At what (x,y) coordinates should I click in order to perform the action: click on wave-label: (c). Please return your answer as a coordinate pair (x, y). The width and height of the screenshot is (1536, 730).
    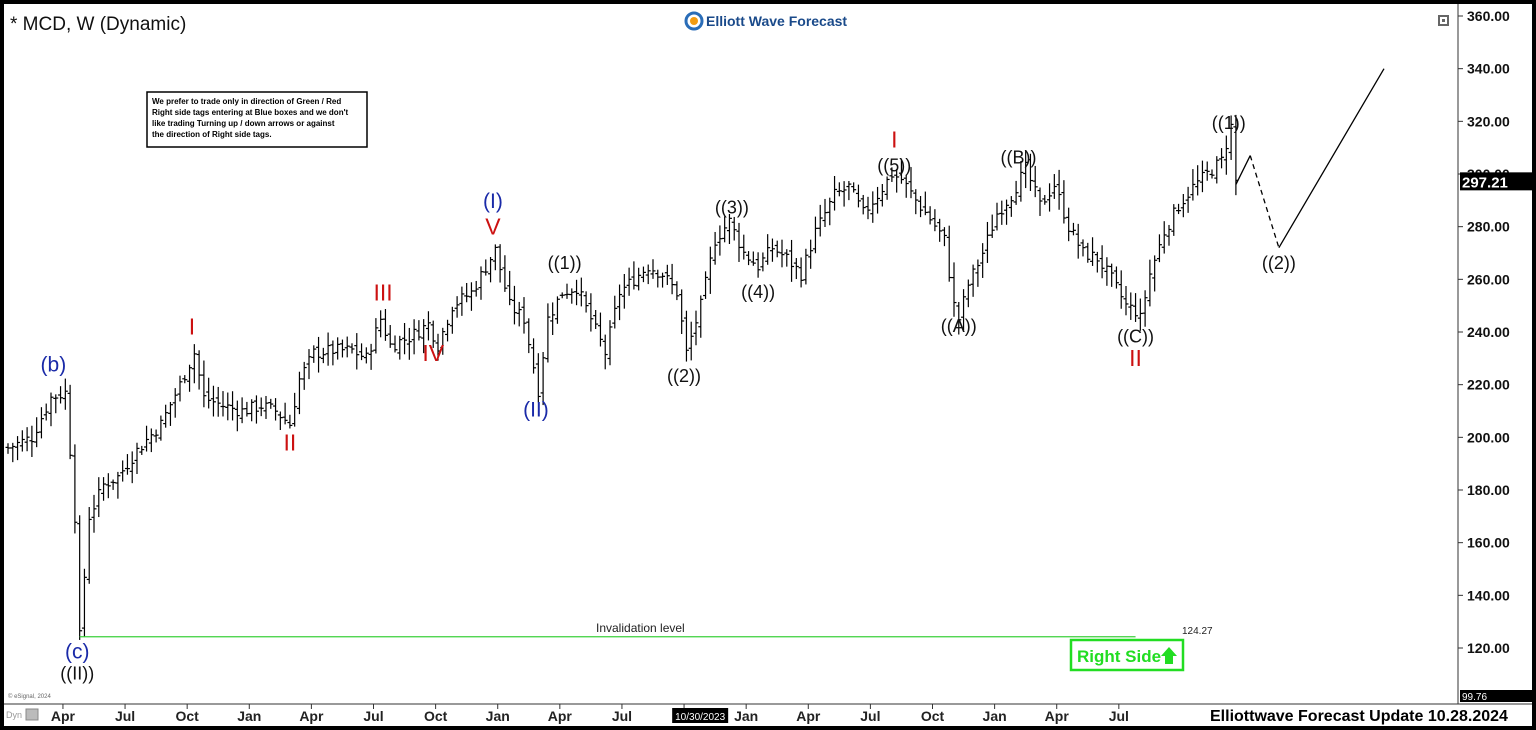
    Looking at the image, I should click on (77, 652).